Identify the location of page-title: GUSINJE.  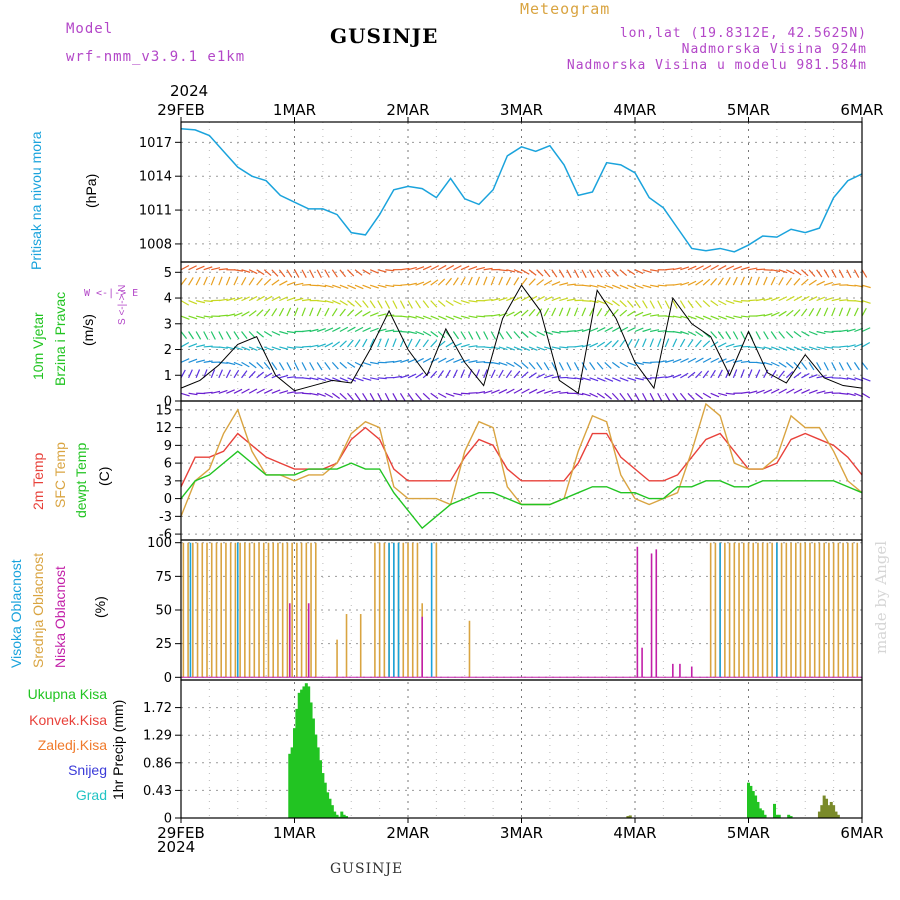
(384, 36).